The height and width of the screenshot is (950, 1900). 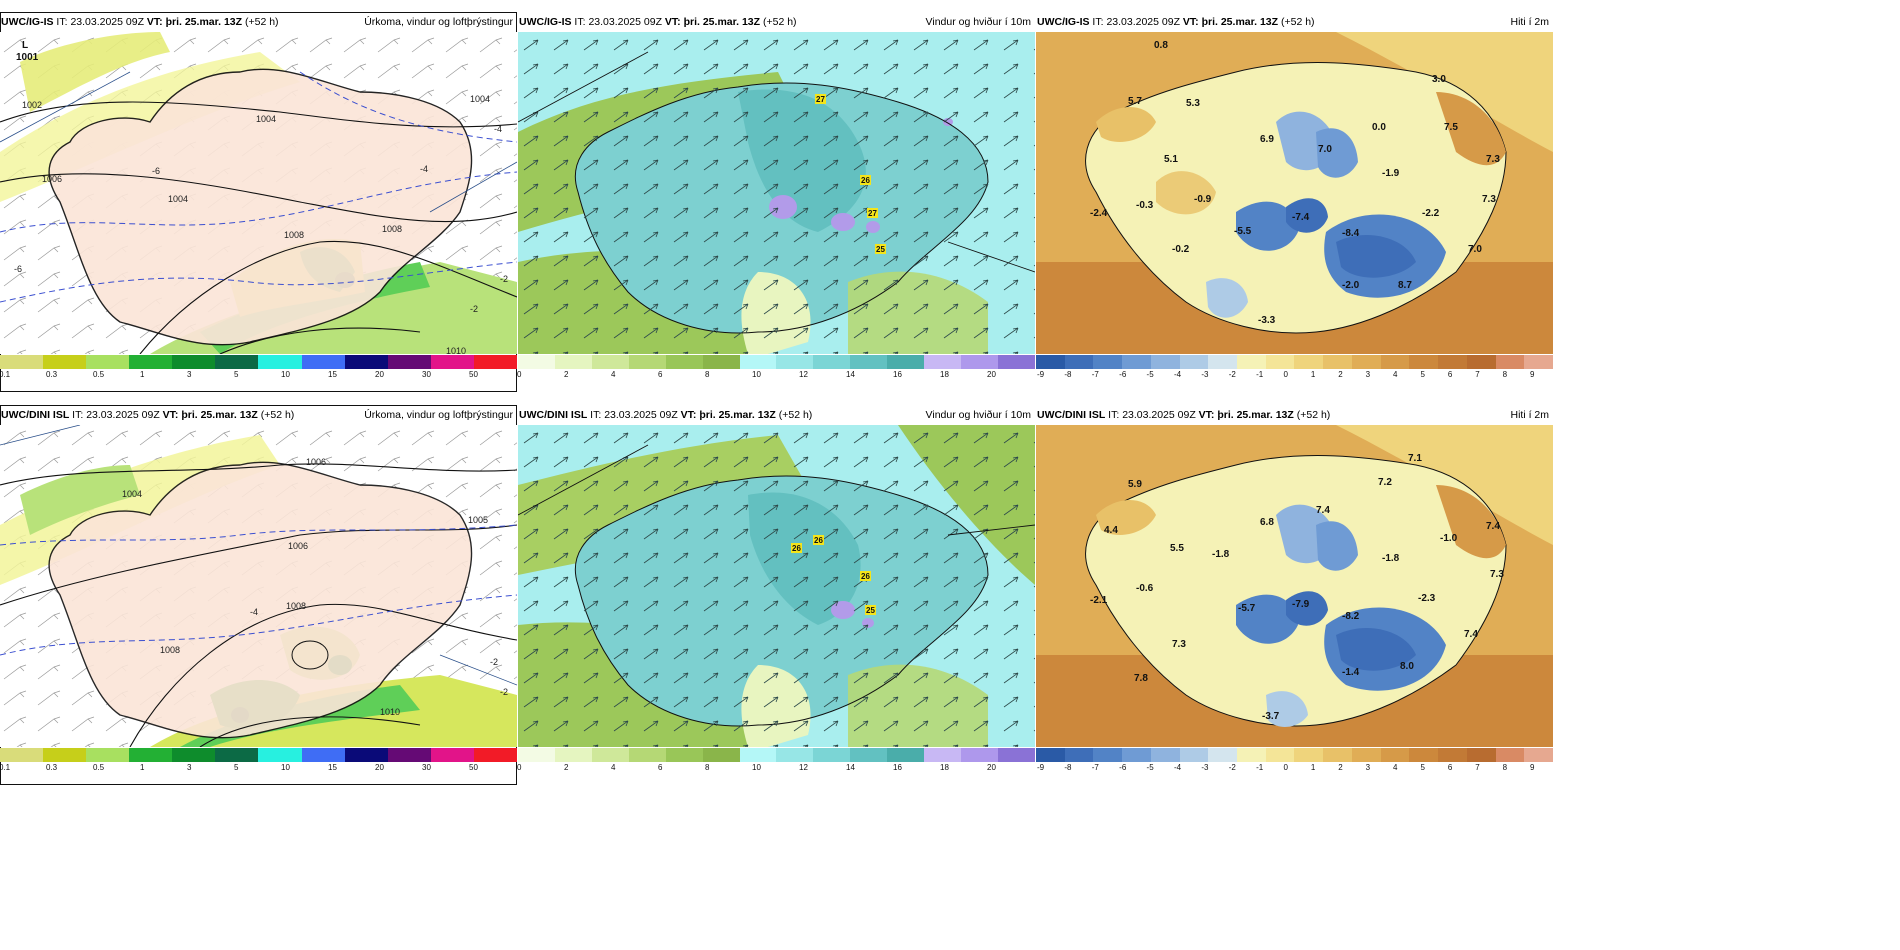 I want to click on temp-value: -5.7, so click(x=1247, y=608).